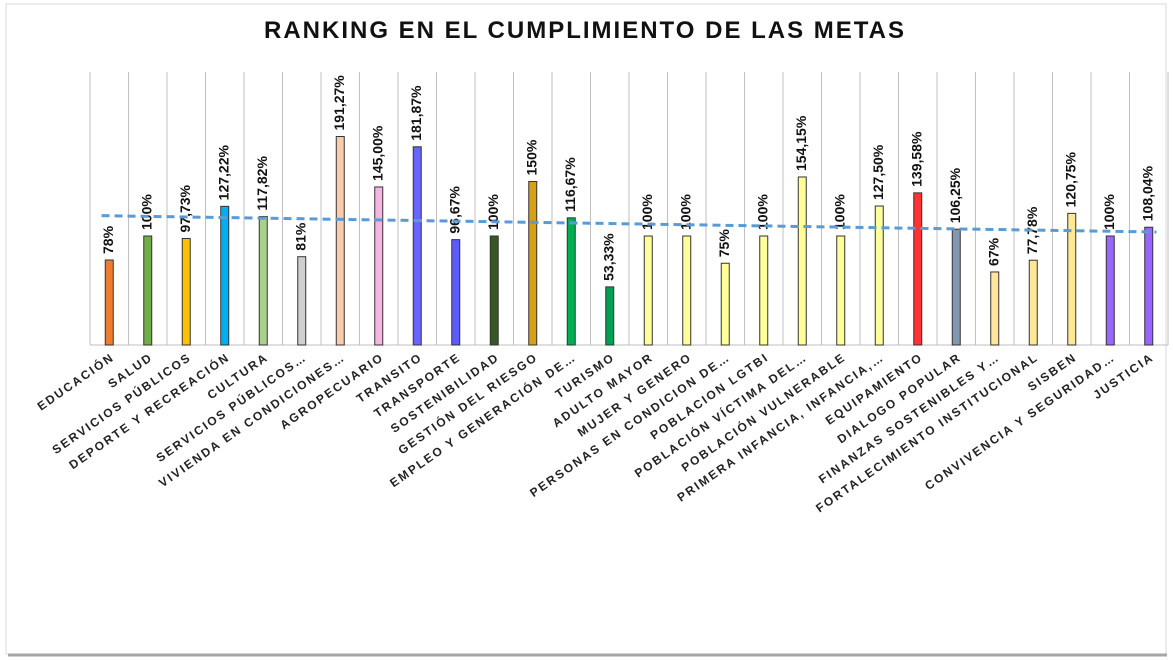 The width and height of the screenshot is (1173, 660). I want to click on trendline, so click(629, 224).